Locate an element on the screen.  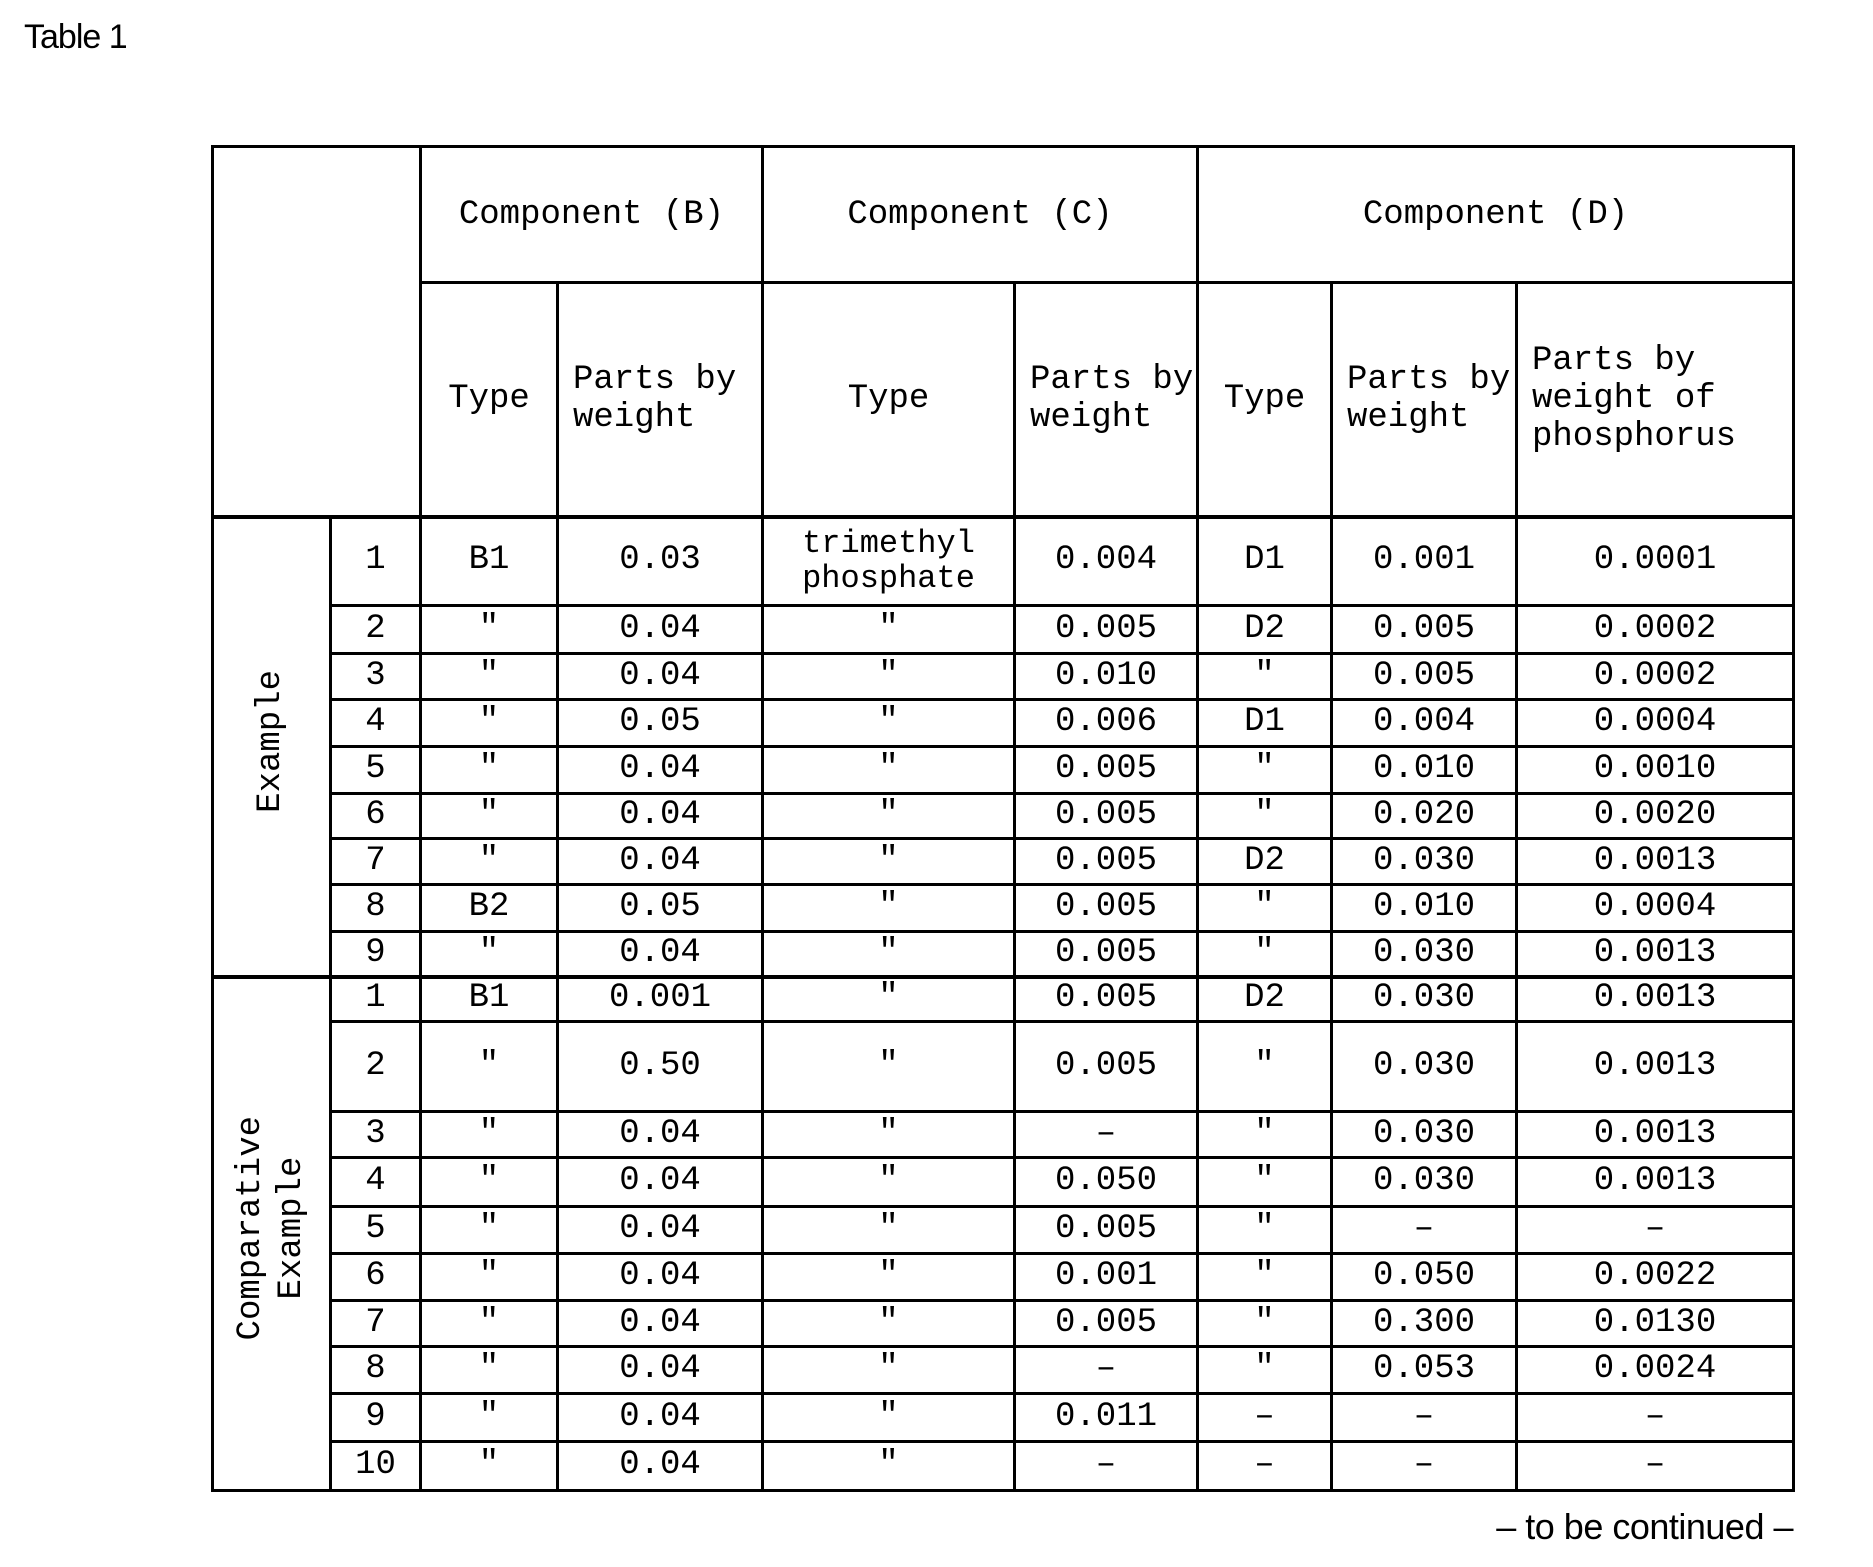
header-d-phosphorus: Parts by weight of phosphorus is located at coordinates (1655, 400).